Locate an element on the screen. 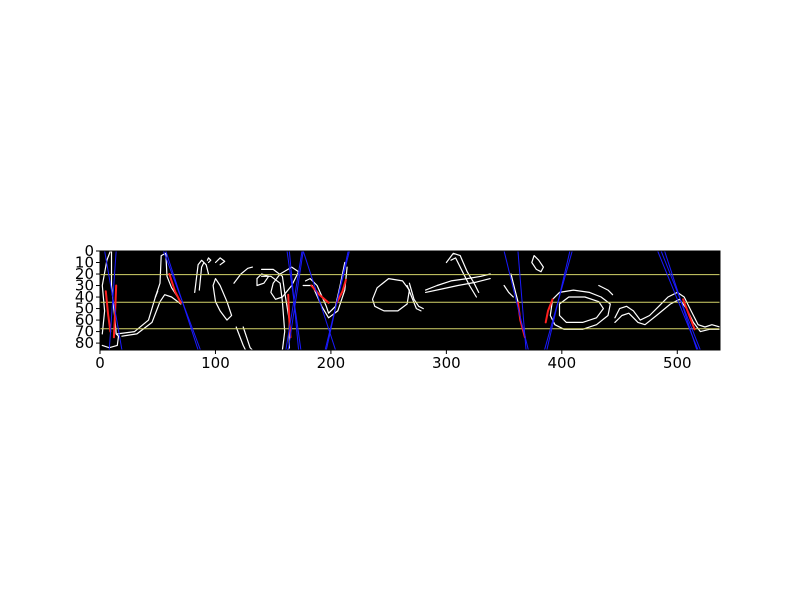 The width and height of the screenshot is (800, 600). y-tick-label: 70 is located at coordinates (84, 332).